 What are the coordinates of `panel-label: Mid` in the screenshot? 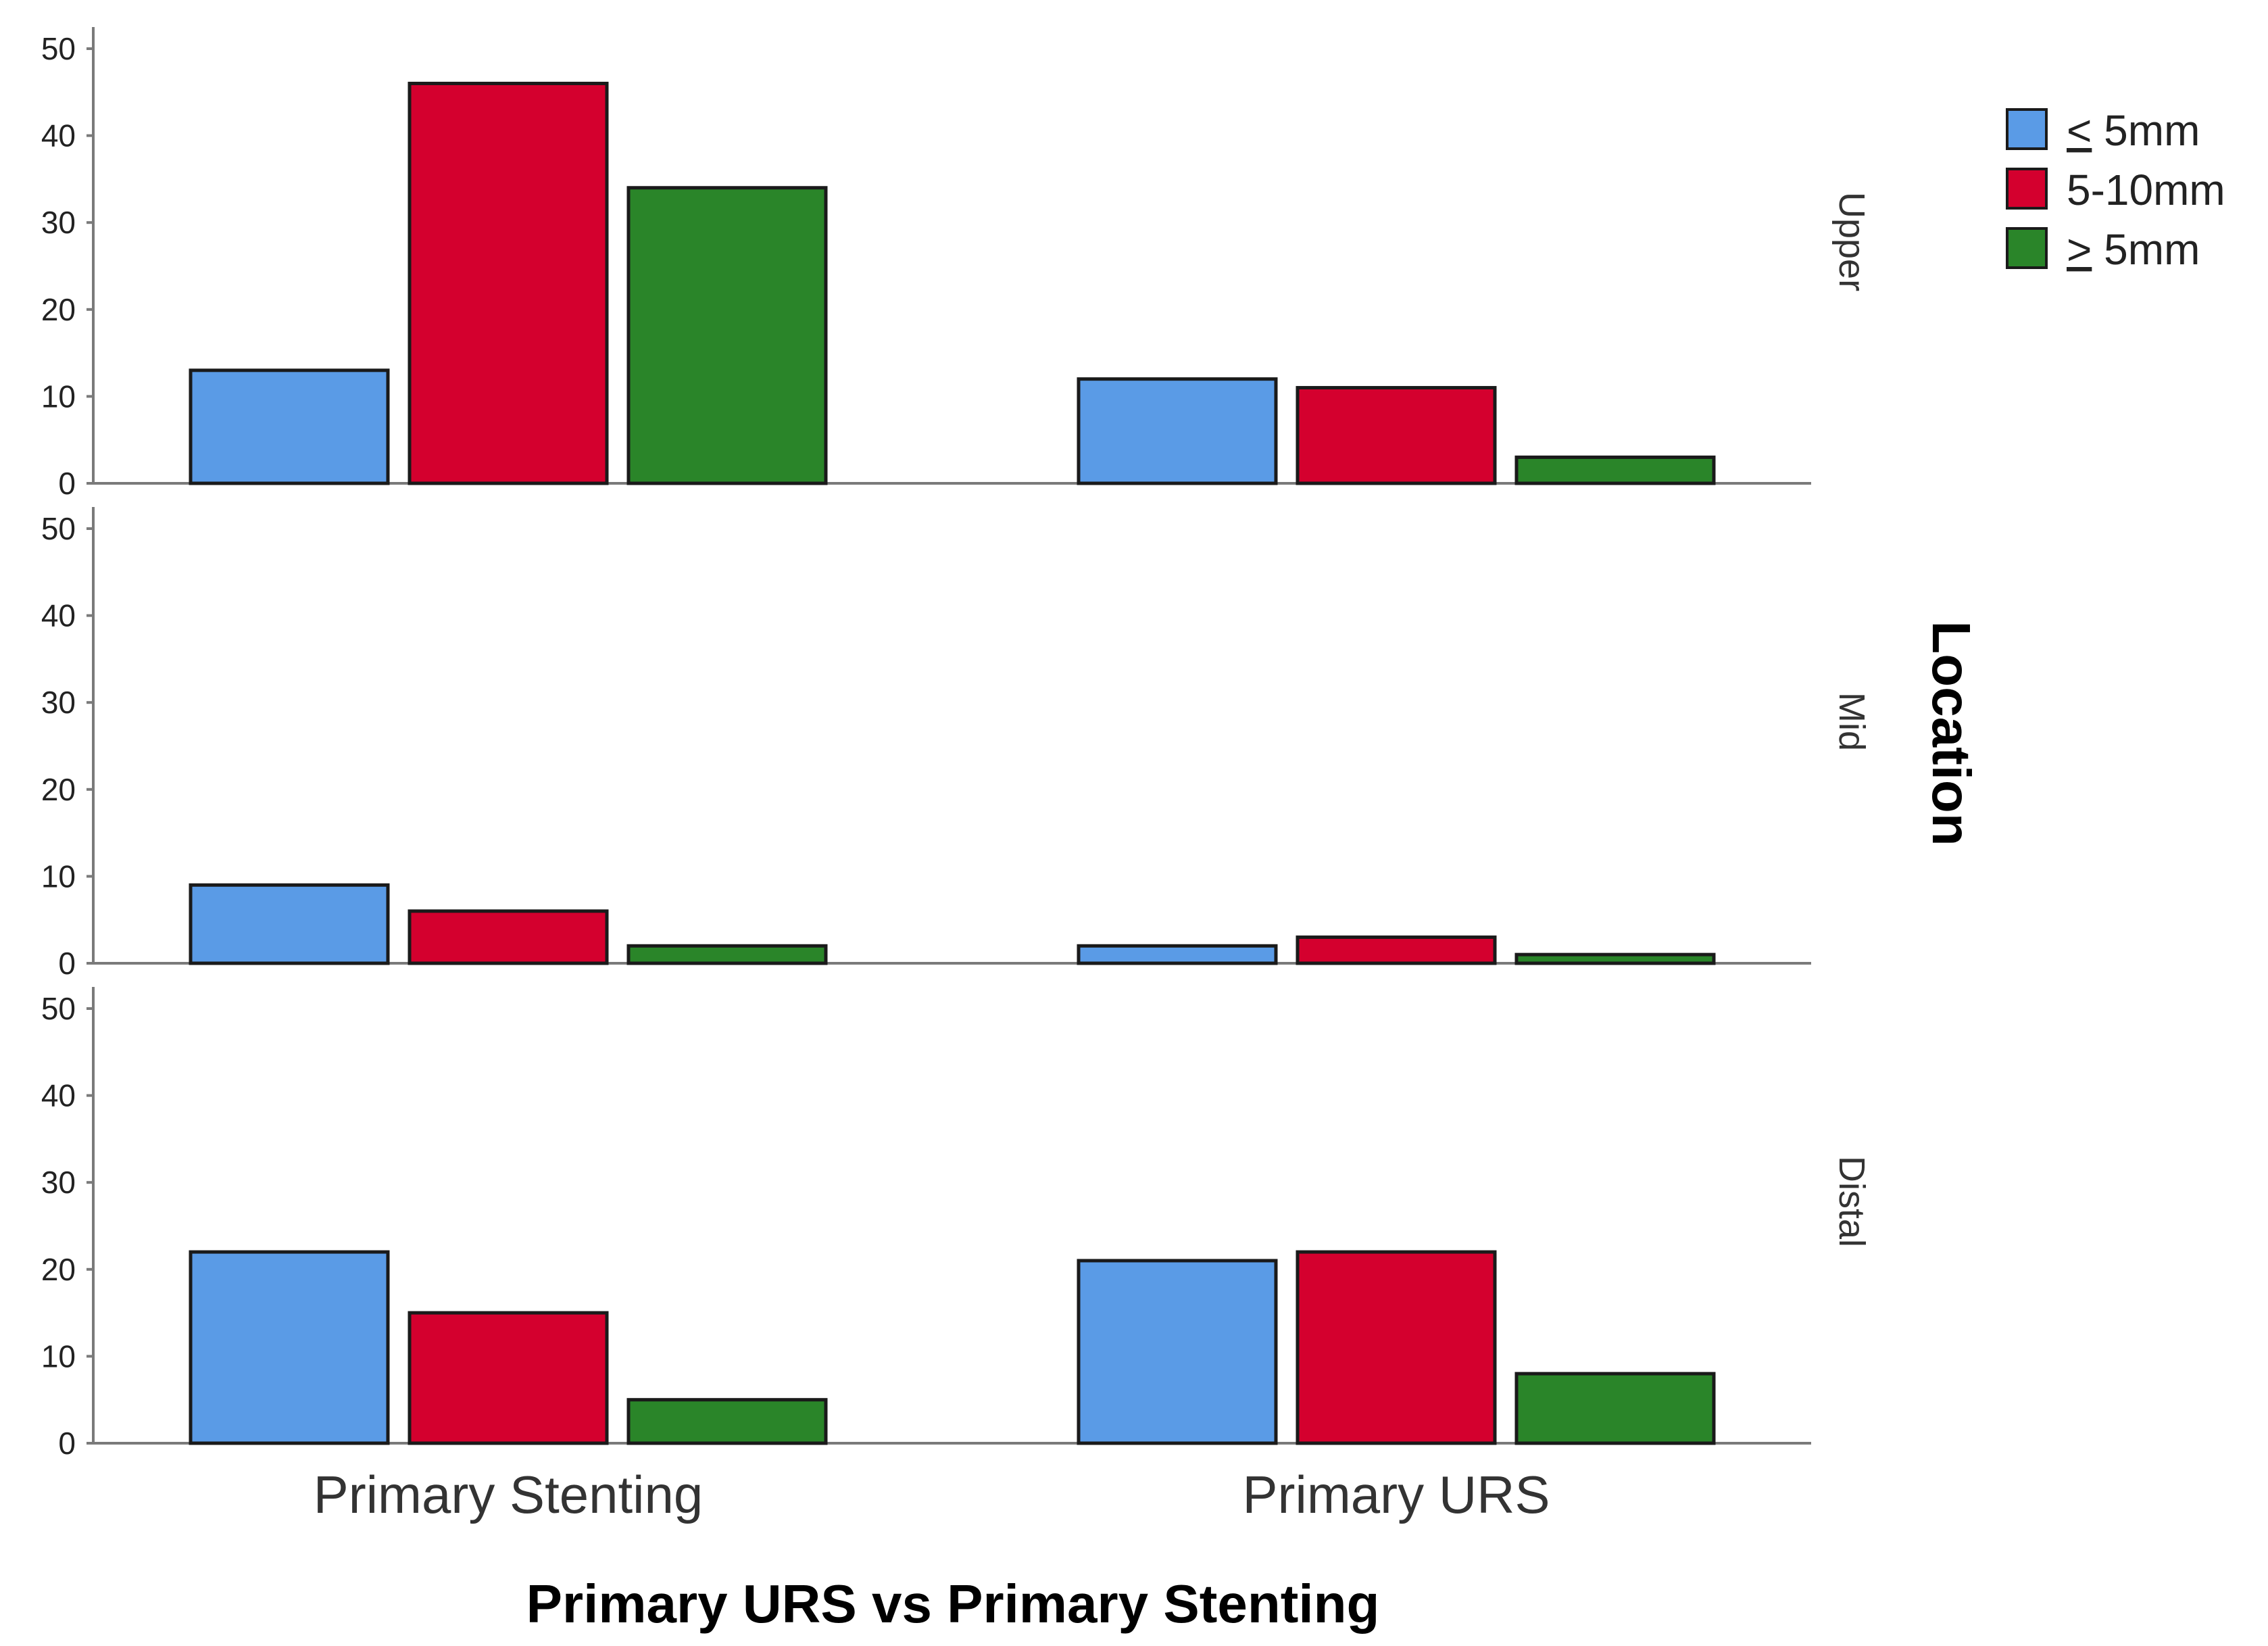 It's located at (1852, 722).